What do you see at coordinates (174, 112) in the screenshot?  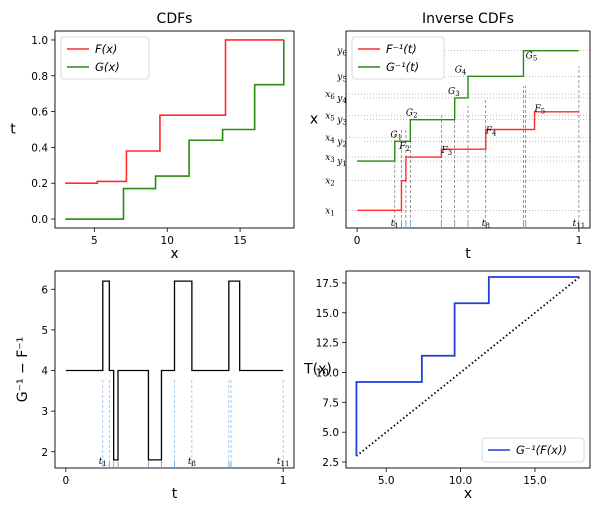 I see `series-line-f` at bounding box center [174, 112].